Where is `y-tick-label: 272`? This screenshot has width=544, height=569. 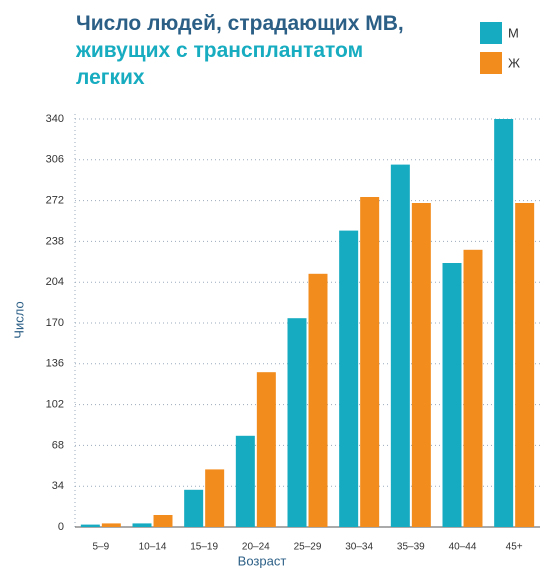 y-tick-label: 272 is located at coordinates (55, 201).